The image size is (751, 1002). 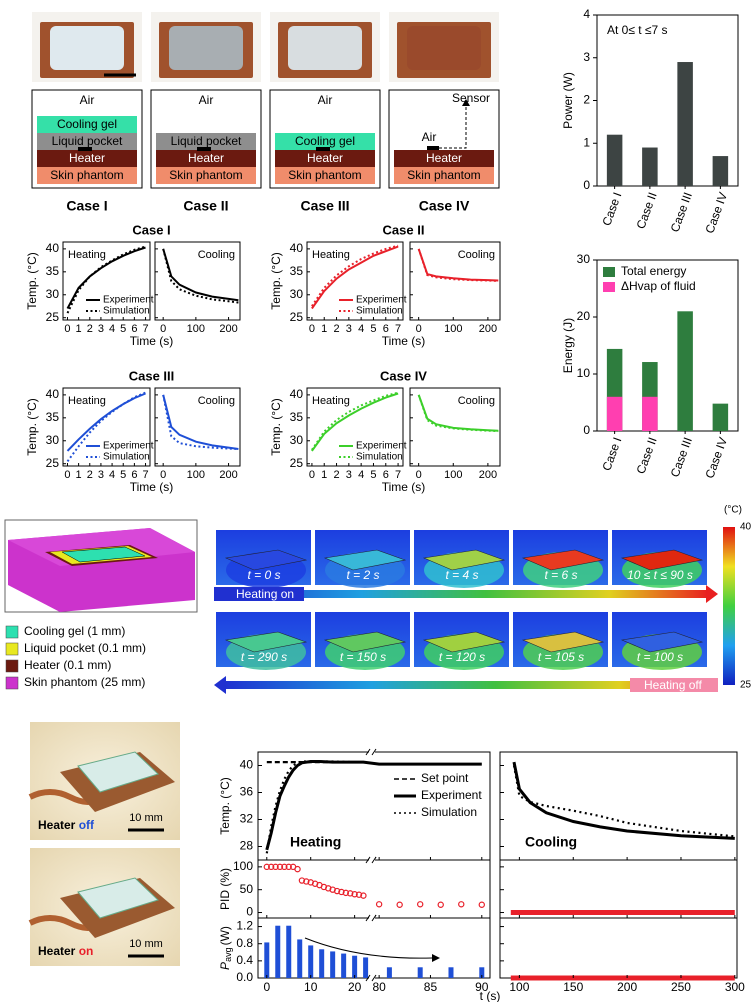 What do you see at coordinates (205, 206) in the screenshot?
I see `case-label: Case II` at bounding box center [205, 206].